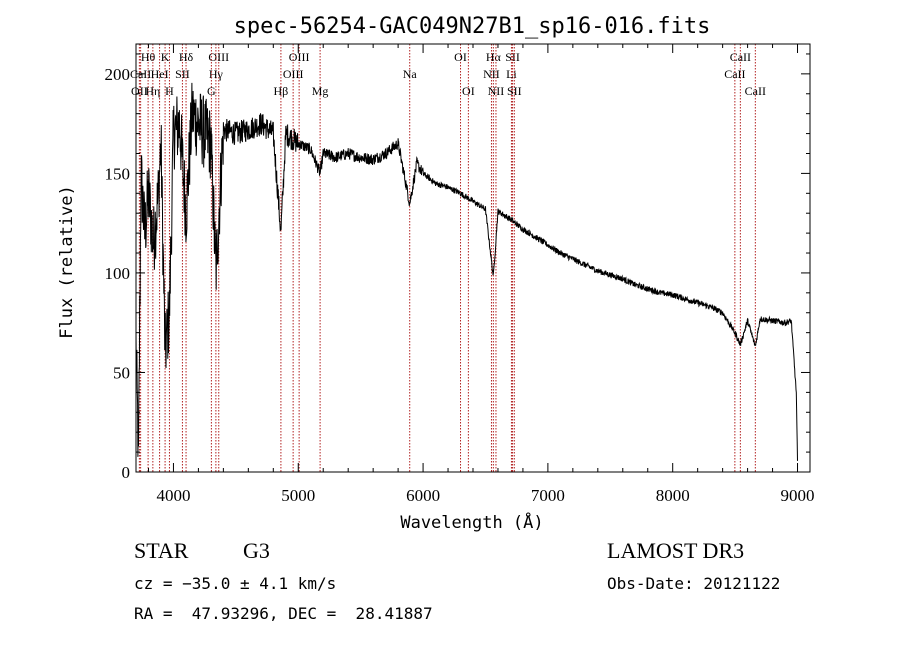  Describe the element at coordinates (694, 583) in the screenshot. I see `observation-date: Obs-Date: 20121122` at that location.